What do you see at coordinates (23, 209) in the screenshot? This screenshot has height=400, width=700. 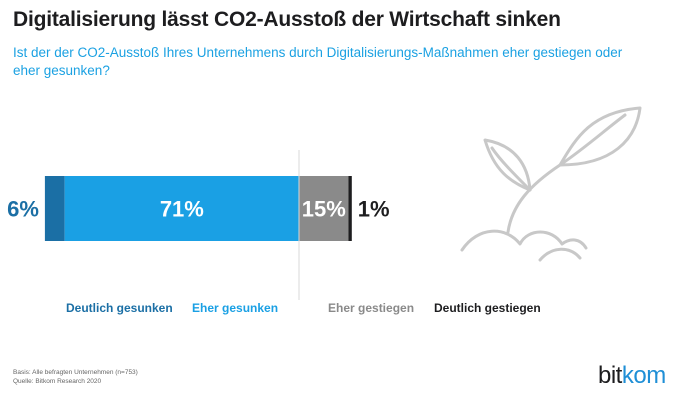 I see `value-label-deutlich-gesunken: 6%` at bounding box center [23, 209].